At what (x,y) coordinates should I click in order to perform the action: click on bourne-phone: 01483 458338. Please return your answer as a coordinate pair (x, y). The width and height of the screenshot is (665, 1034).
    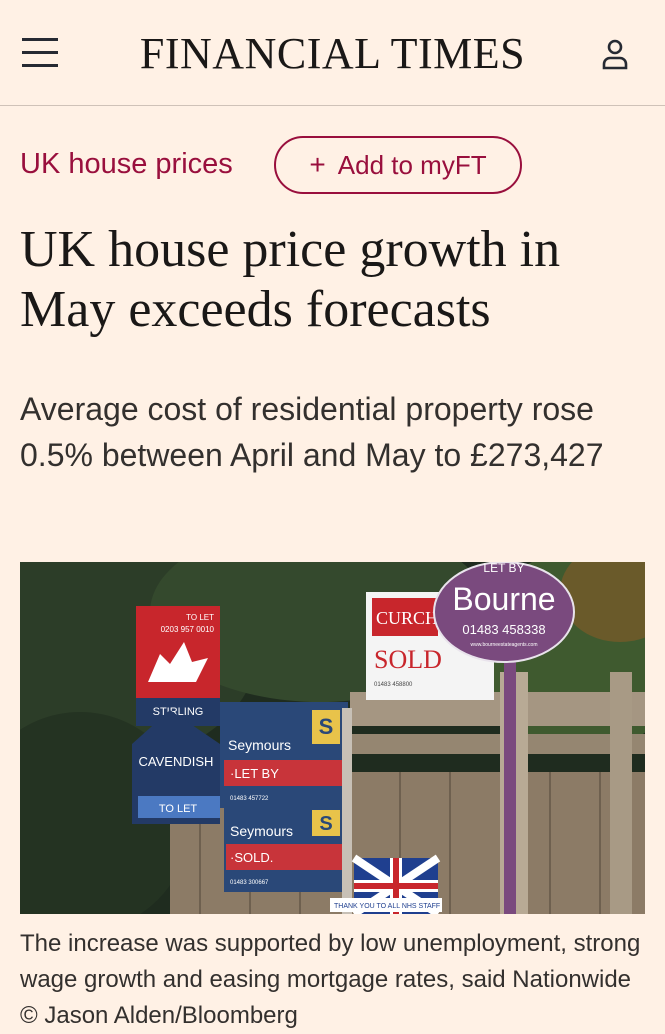
    Looking at the image, I should click on (503, 629).